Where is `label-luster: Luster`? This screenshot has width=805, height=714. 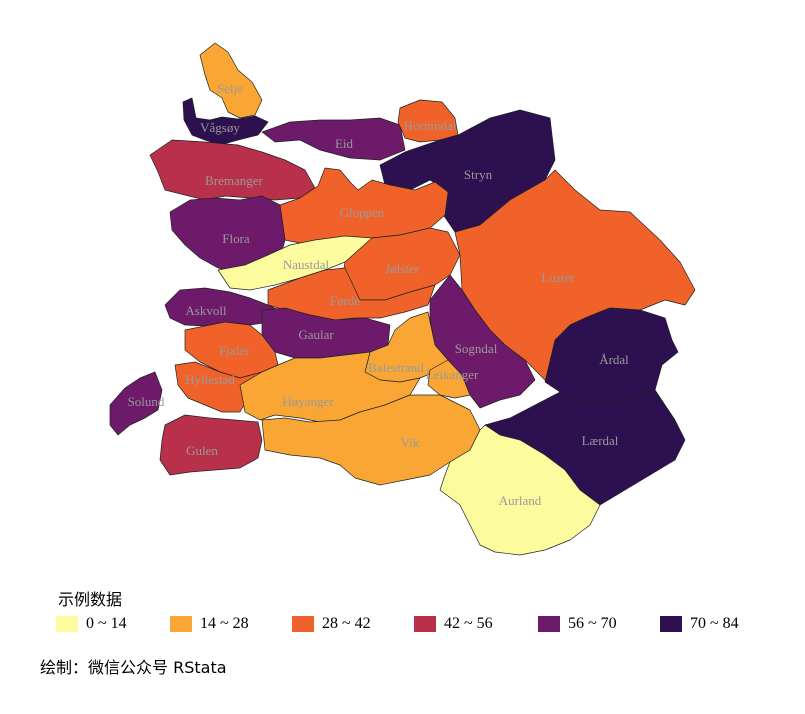 label-luster: Luster is located at coordinates (558, 277).